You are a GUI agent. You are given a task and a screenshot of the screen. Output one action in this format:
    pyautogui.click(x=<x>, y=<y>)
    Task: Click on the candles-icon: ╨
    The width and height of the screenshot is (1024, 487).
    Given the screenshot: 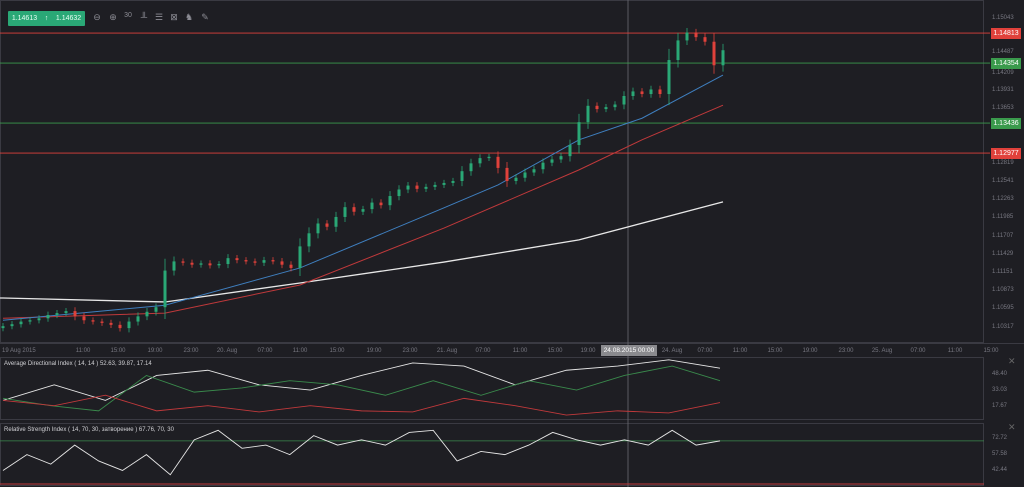 What is the action you would take?
    pyautogui.click(x=144, y=17)
    